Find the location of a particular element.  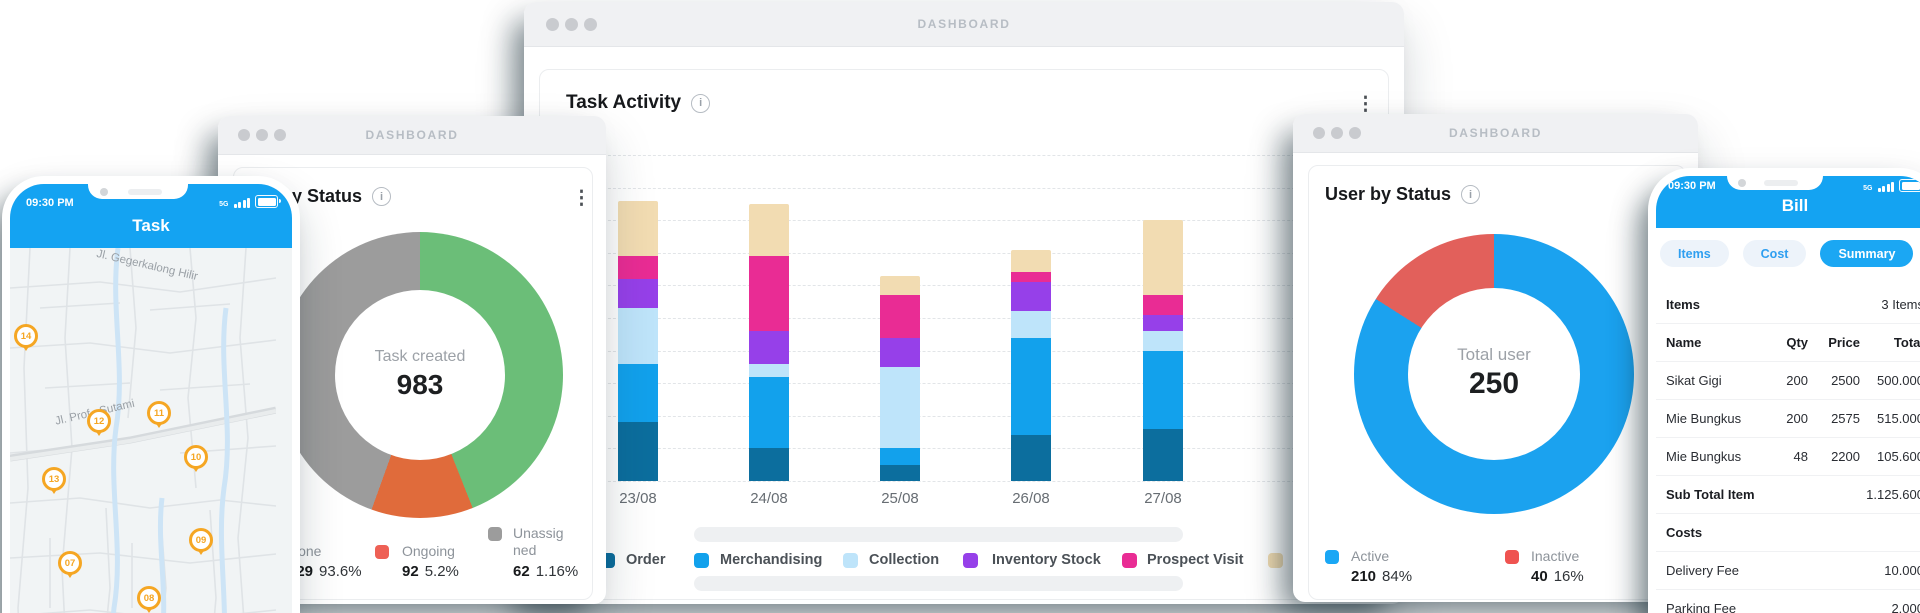

x-axis-label: 26/08 is located at coordinates (1031, 498).